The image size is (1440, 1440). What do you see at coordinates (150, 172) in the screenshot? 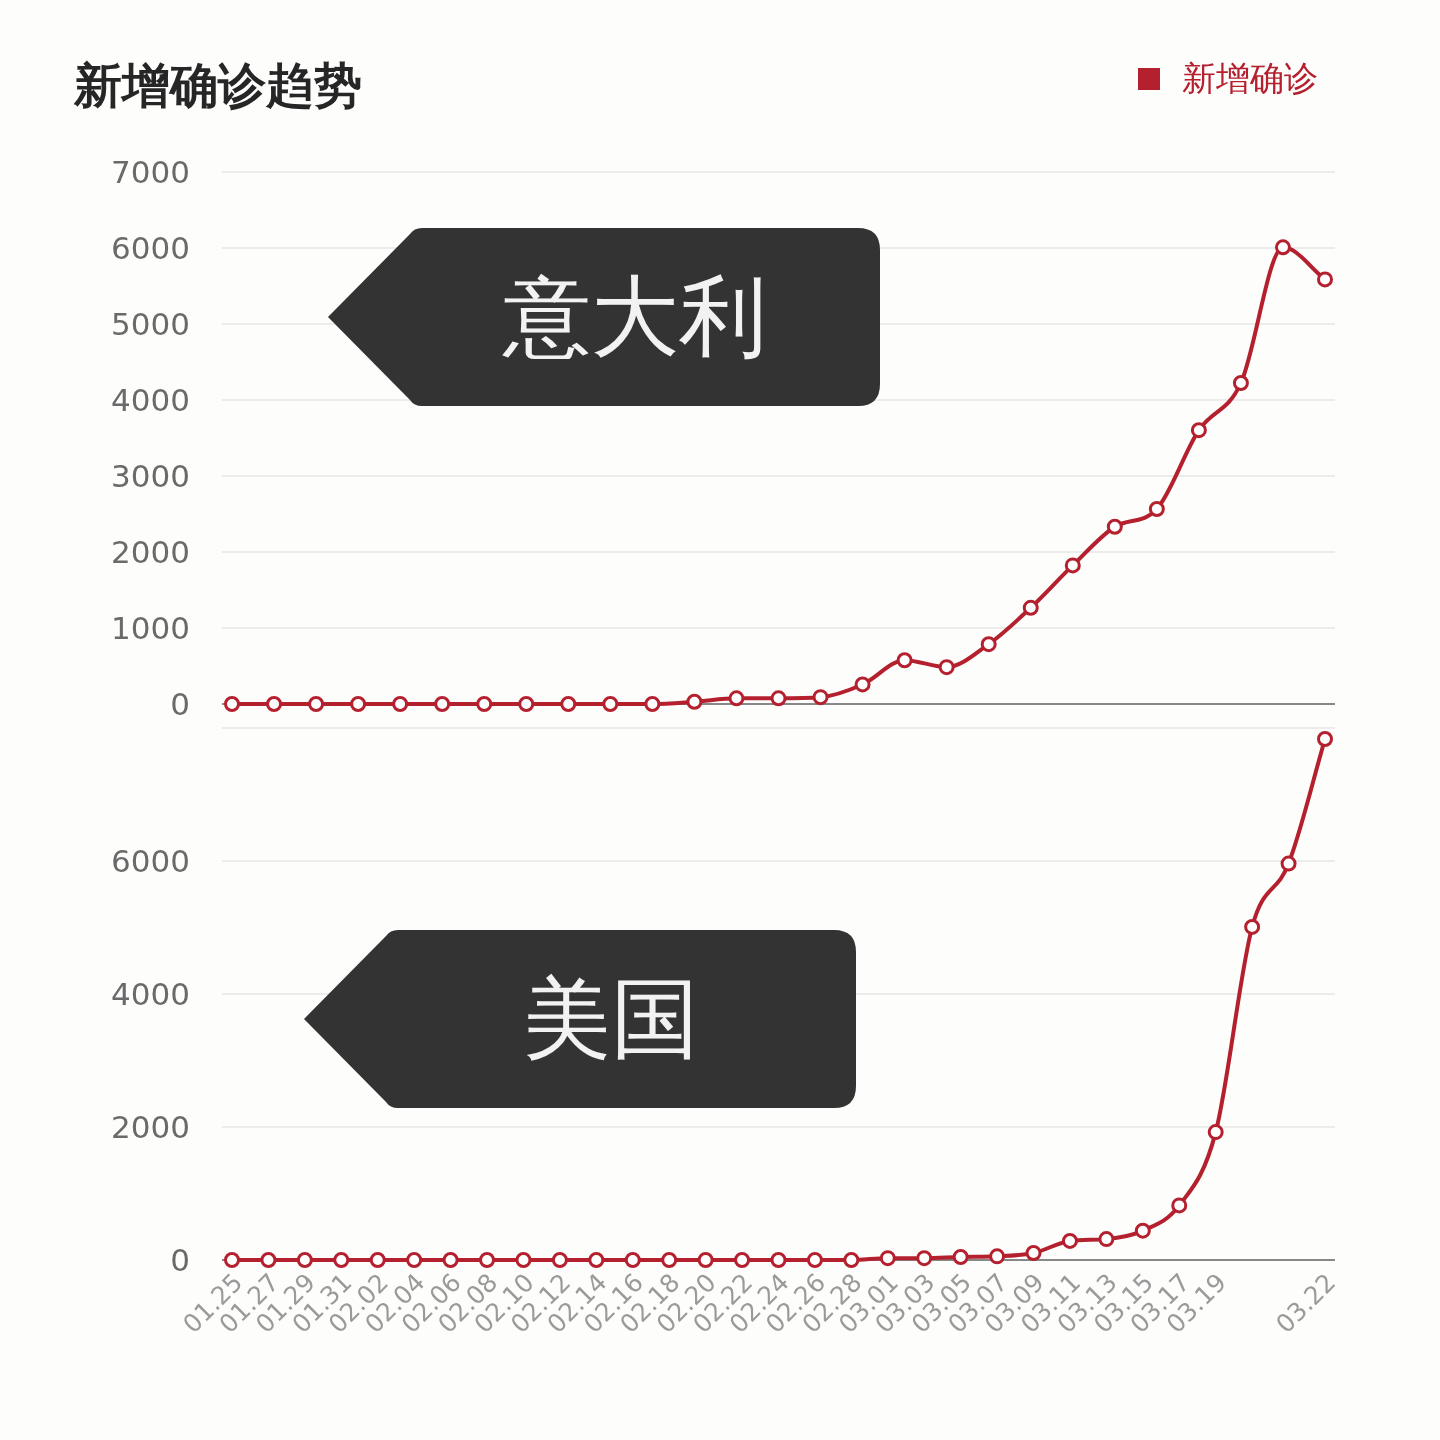
I see `y-tick-label: 7000` at bounding box center [150, 172].